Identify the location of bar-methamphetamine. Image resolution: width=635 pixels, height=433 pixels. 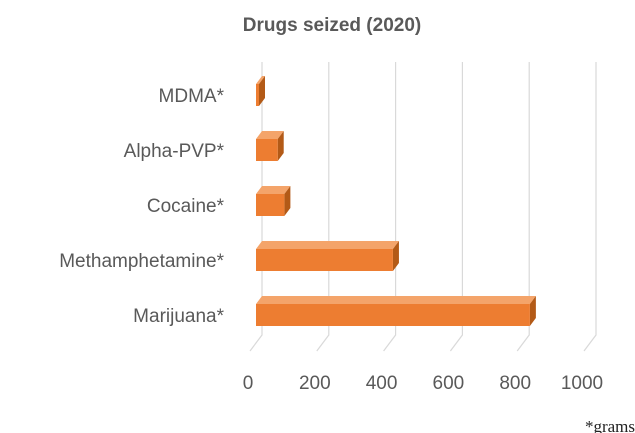
(327, 256).